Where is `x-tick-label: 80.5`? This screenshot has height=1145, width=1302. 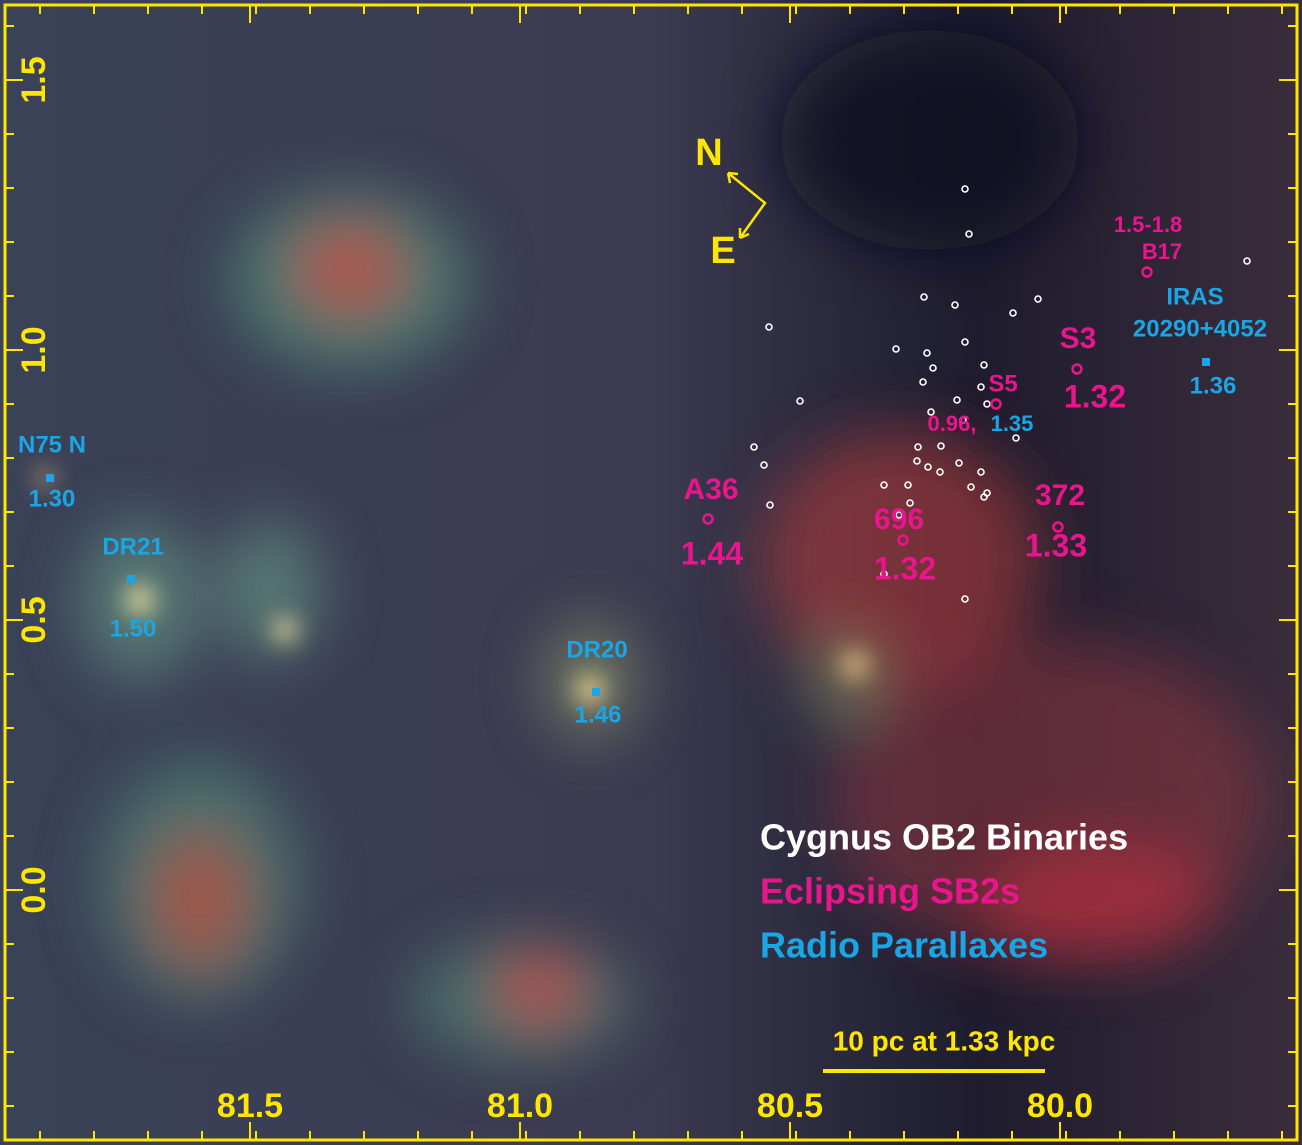 x-tick-label: 80.5 is located at coordinates (790, 1106).